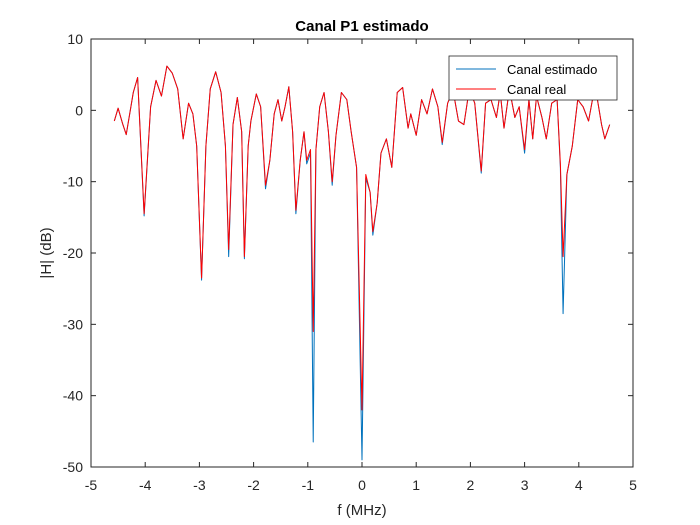 This screenshot has width=700, height=525. Describe the element at coordinates (471, 485) in the screenshot. I see `x-tick-label: 2` at that location.